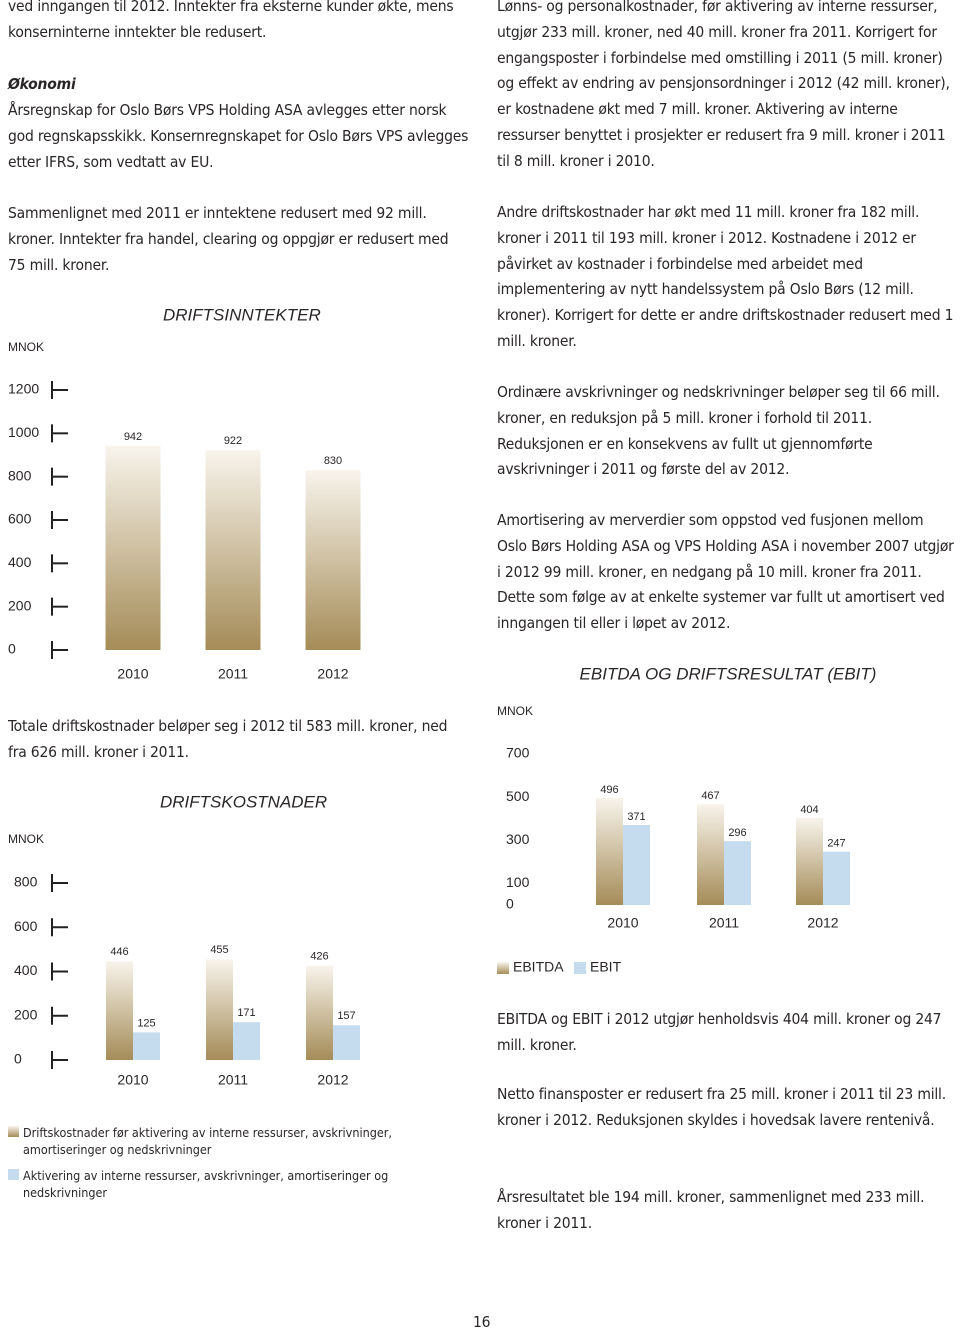  Describe the element at coordinates (246, 1013) in the screenshot. I see `value-label: 171` at that location.